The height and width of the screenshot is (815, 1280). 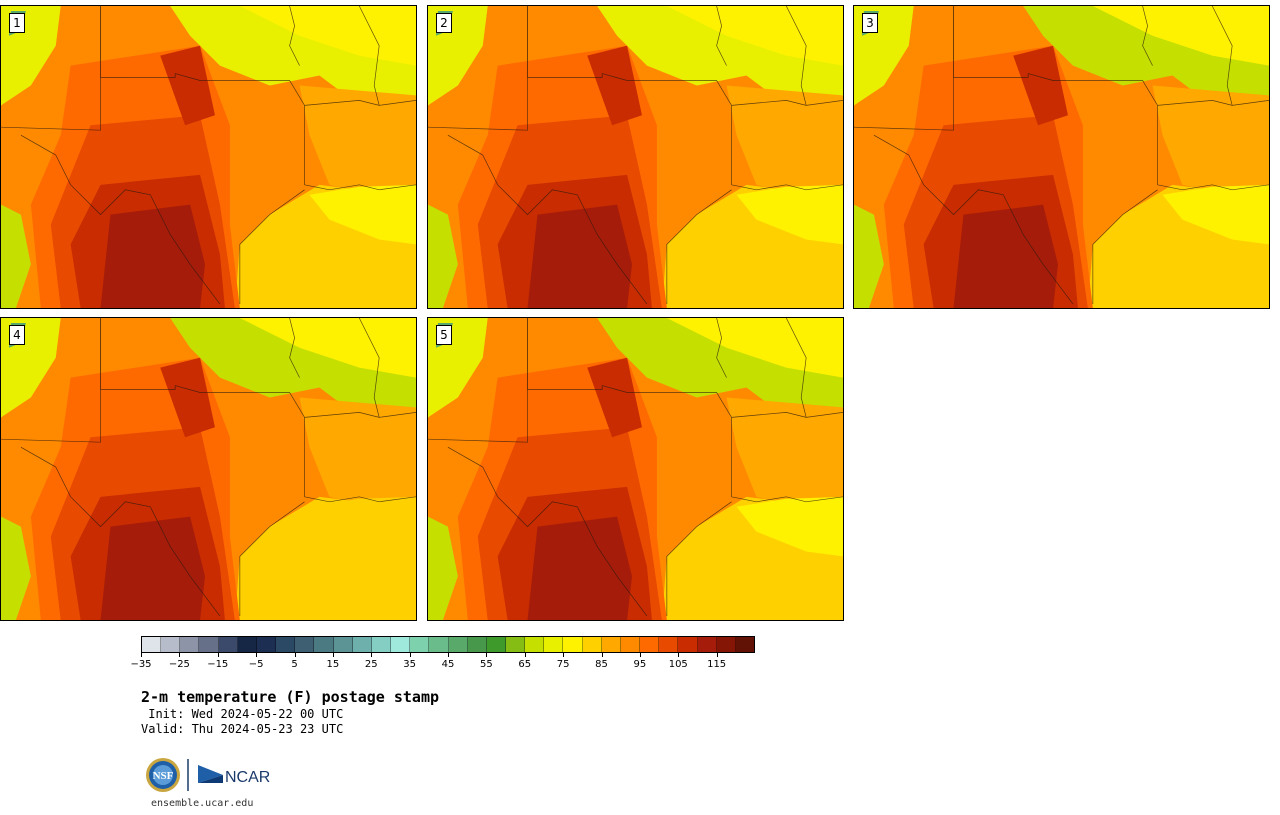 What do you see at coordinates (208, 157) in the screenshot?
I see `ensemble-member-panel-1: 1` at bounding box center [208, 157].